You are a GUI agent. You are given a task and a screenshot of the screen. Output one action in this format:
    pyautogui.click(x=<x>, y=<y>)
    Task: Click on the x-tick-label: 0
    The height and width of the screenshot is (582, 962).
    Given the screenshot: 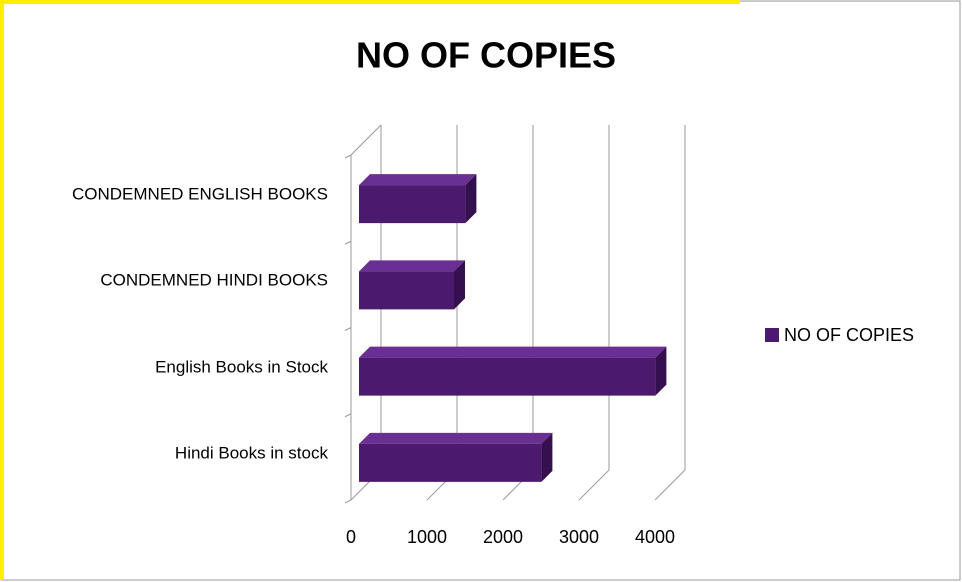 What is the action you would take?
    pyautogui.click(x=351, y=537)
    